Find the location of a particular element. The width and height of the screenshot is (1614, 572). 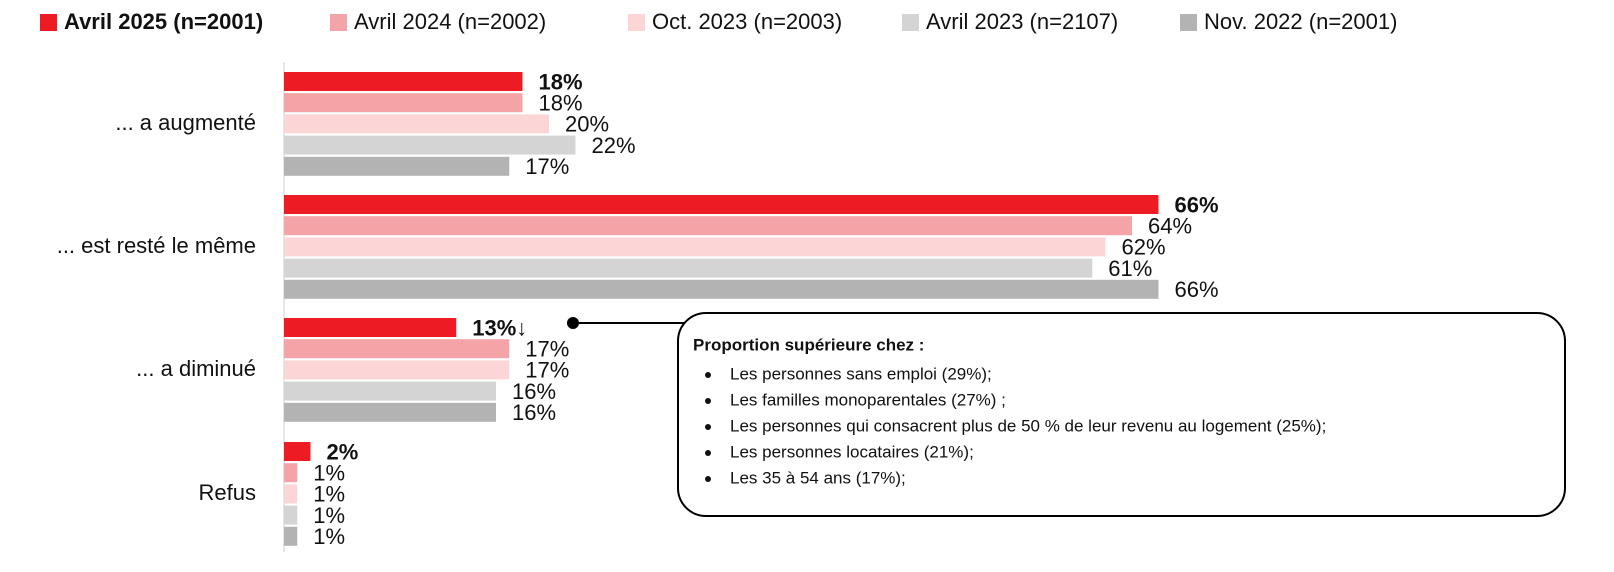

legend-label: Nov. 2022 (n=2001) is located at coordinates (1300, 21).